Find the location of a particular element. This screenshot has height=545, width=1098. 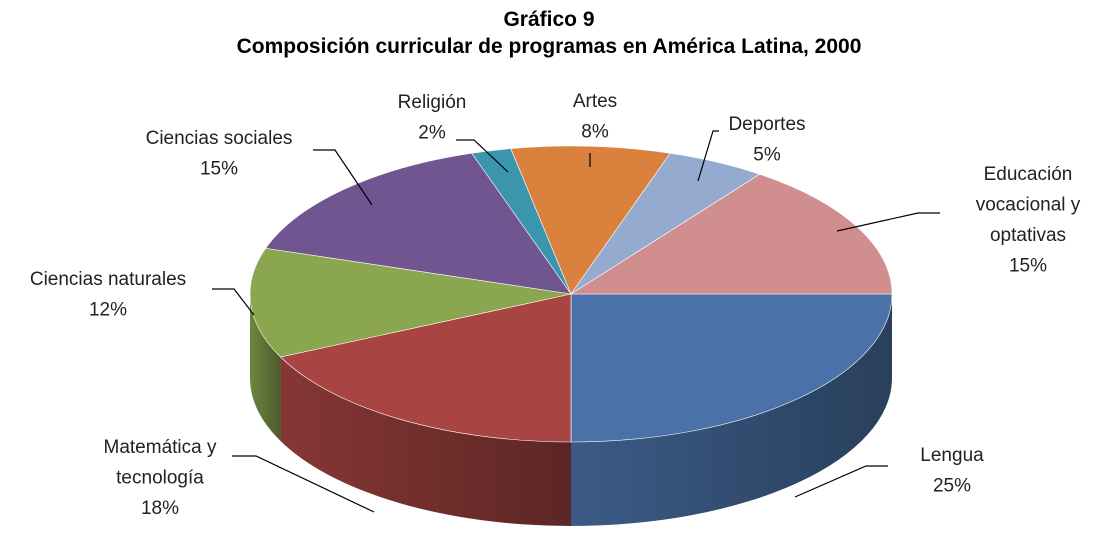

slice-percent-ciencias-naturales: 12% is located at coordinates (108, 310).